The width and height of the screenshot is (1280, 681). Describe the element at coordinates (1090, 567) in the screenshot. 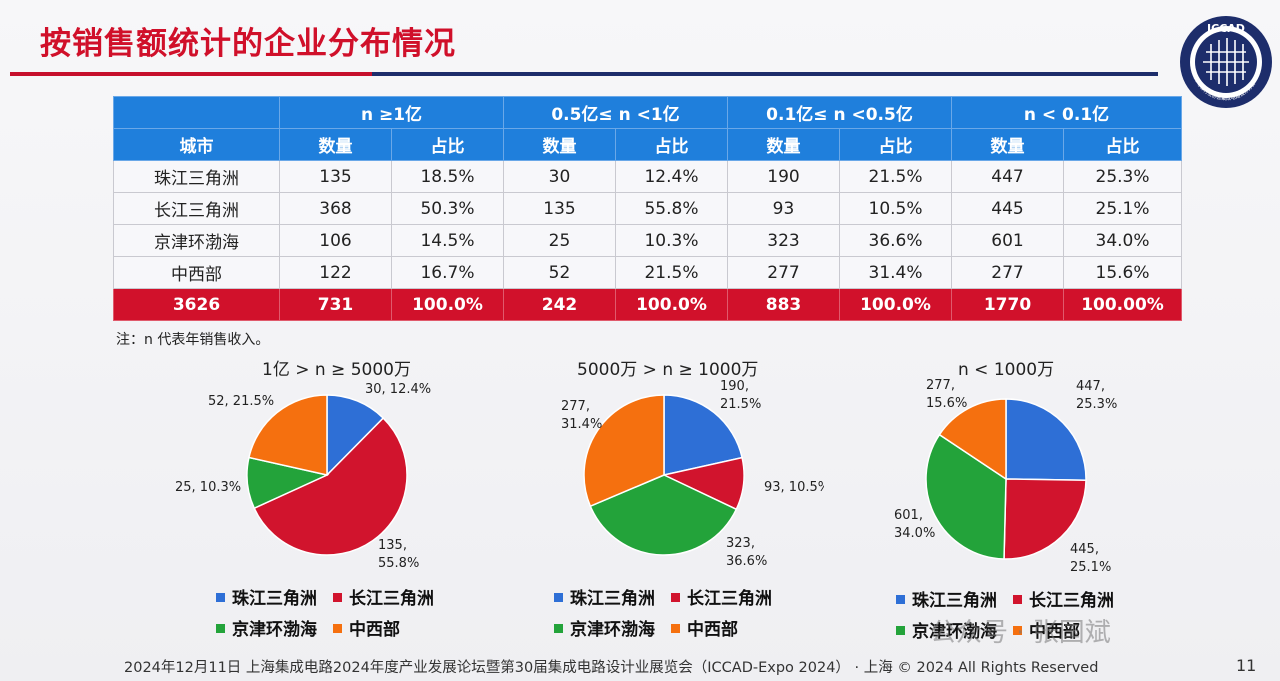

I see `pie-data-label-line: 25.1%` at that location.